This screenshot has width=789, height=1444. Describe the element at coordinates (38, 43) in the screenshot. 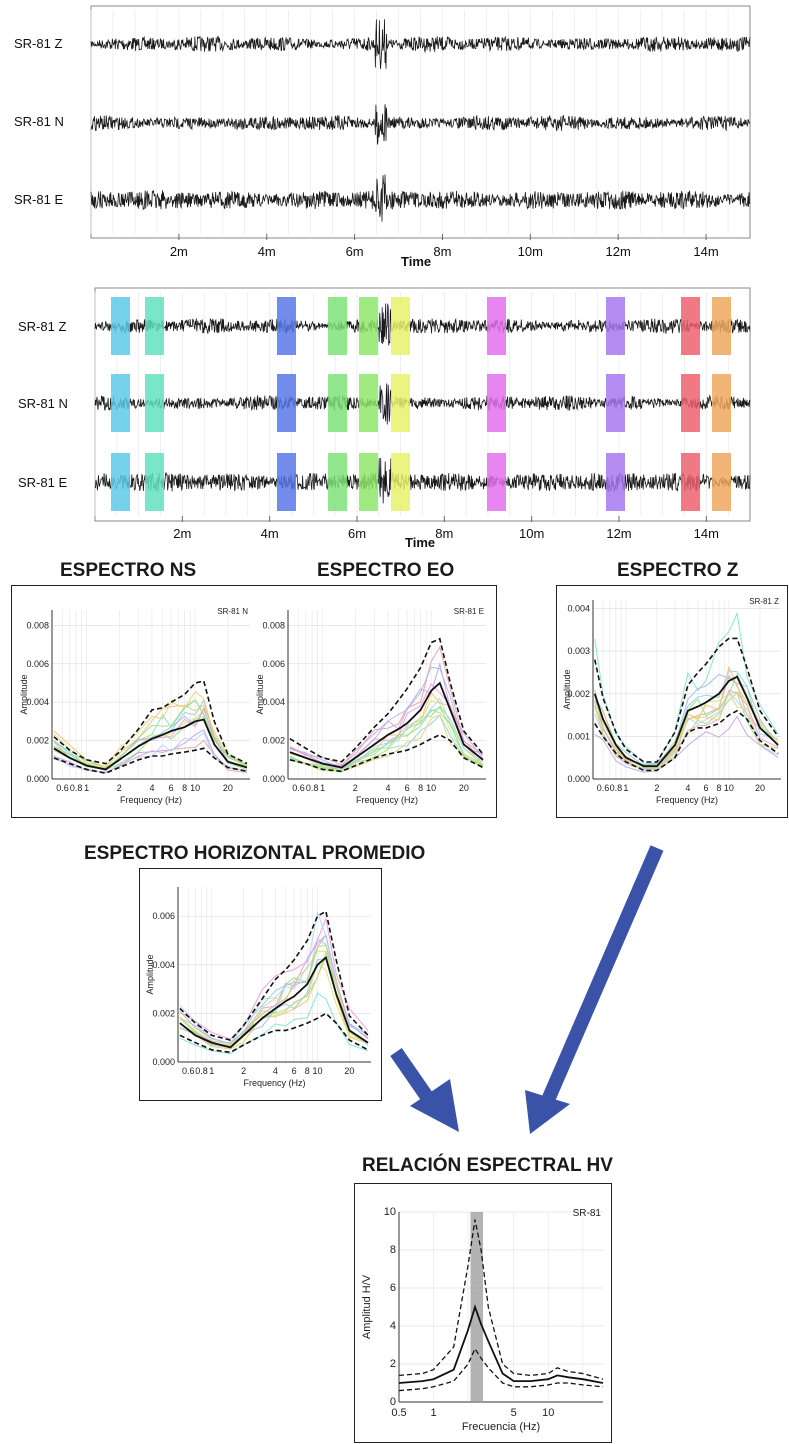

I see `channel-label-z: SR-81 Z` at that location.